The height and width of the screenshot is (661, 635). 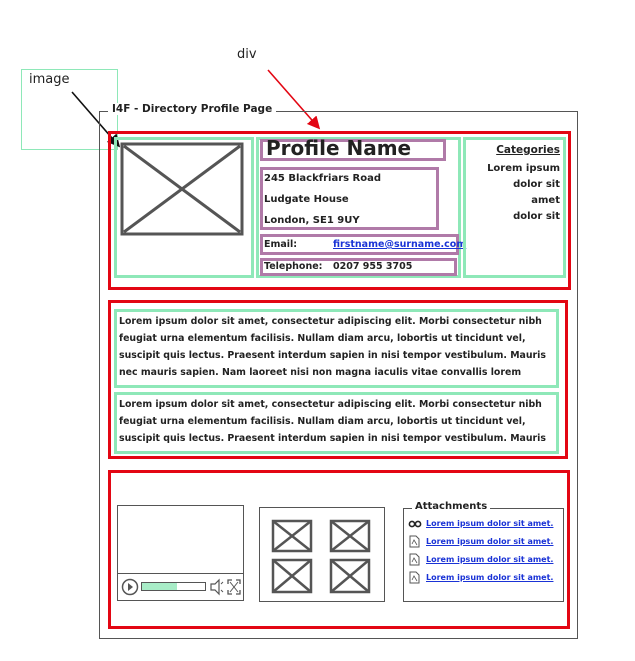 I want to click on link-icon, so click(x=415, y=524).